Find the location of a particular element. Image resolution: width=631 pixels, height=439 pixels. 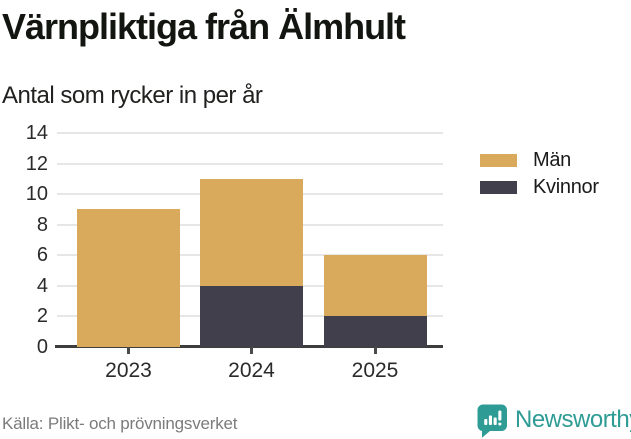

y-tick-label-8: 8 is located at coordinates (42, 224).